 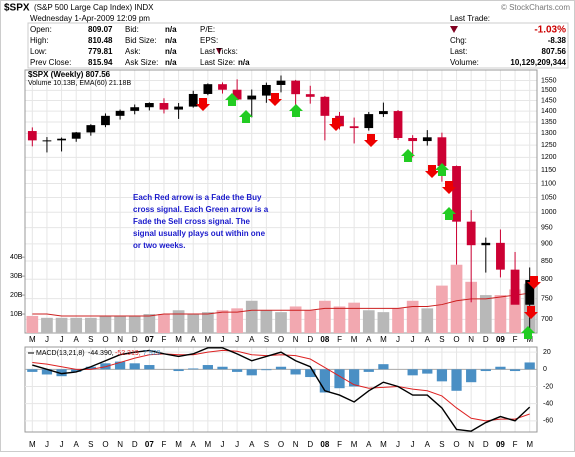 I want to click on down-triangle, so click(x=454, y=29).